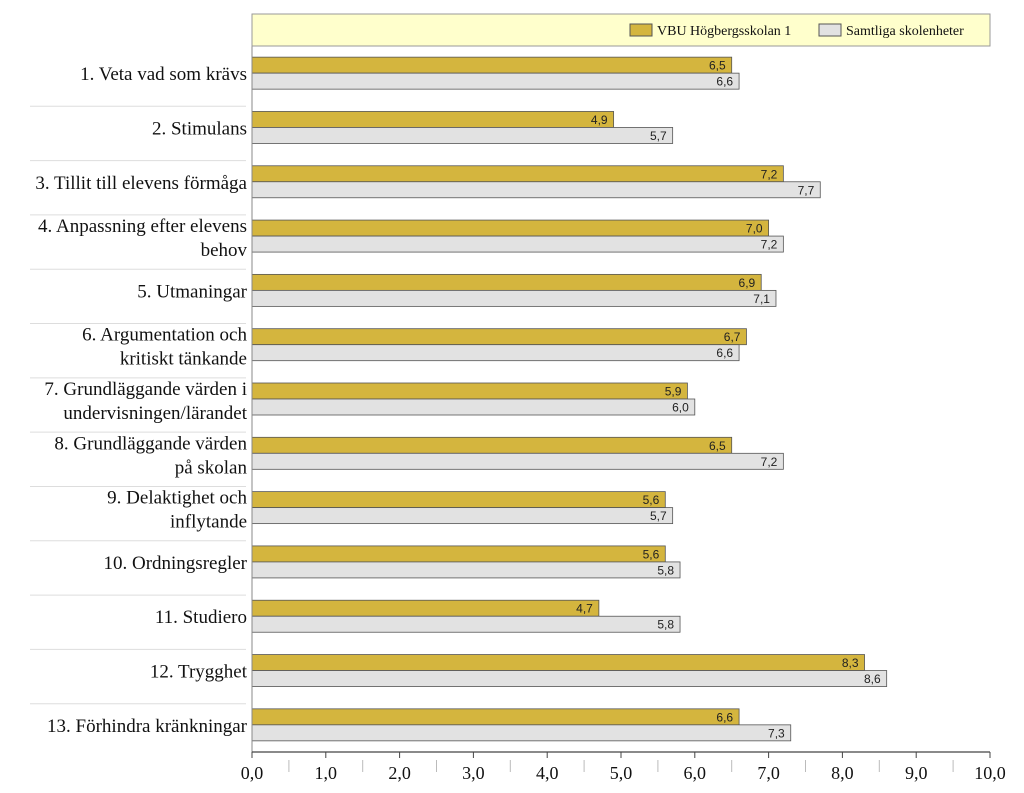 The height and width of the screenshot is (793, 1024). Describe the element at coordinates (252, 773) in the screenshot. I see `x-tick-label: 0,0` at that location.